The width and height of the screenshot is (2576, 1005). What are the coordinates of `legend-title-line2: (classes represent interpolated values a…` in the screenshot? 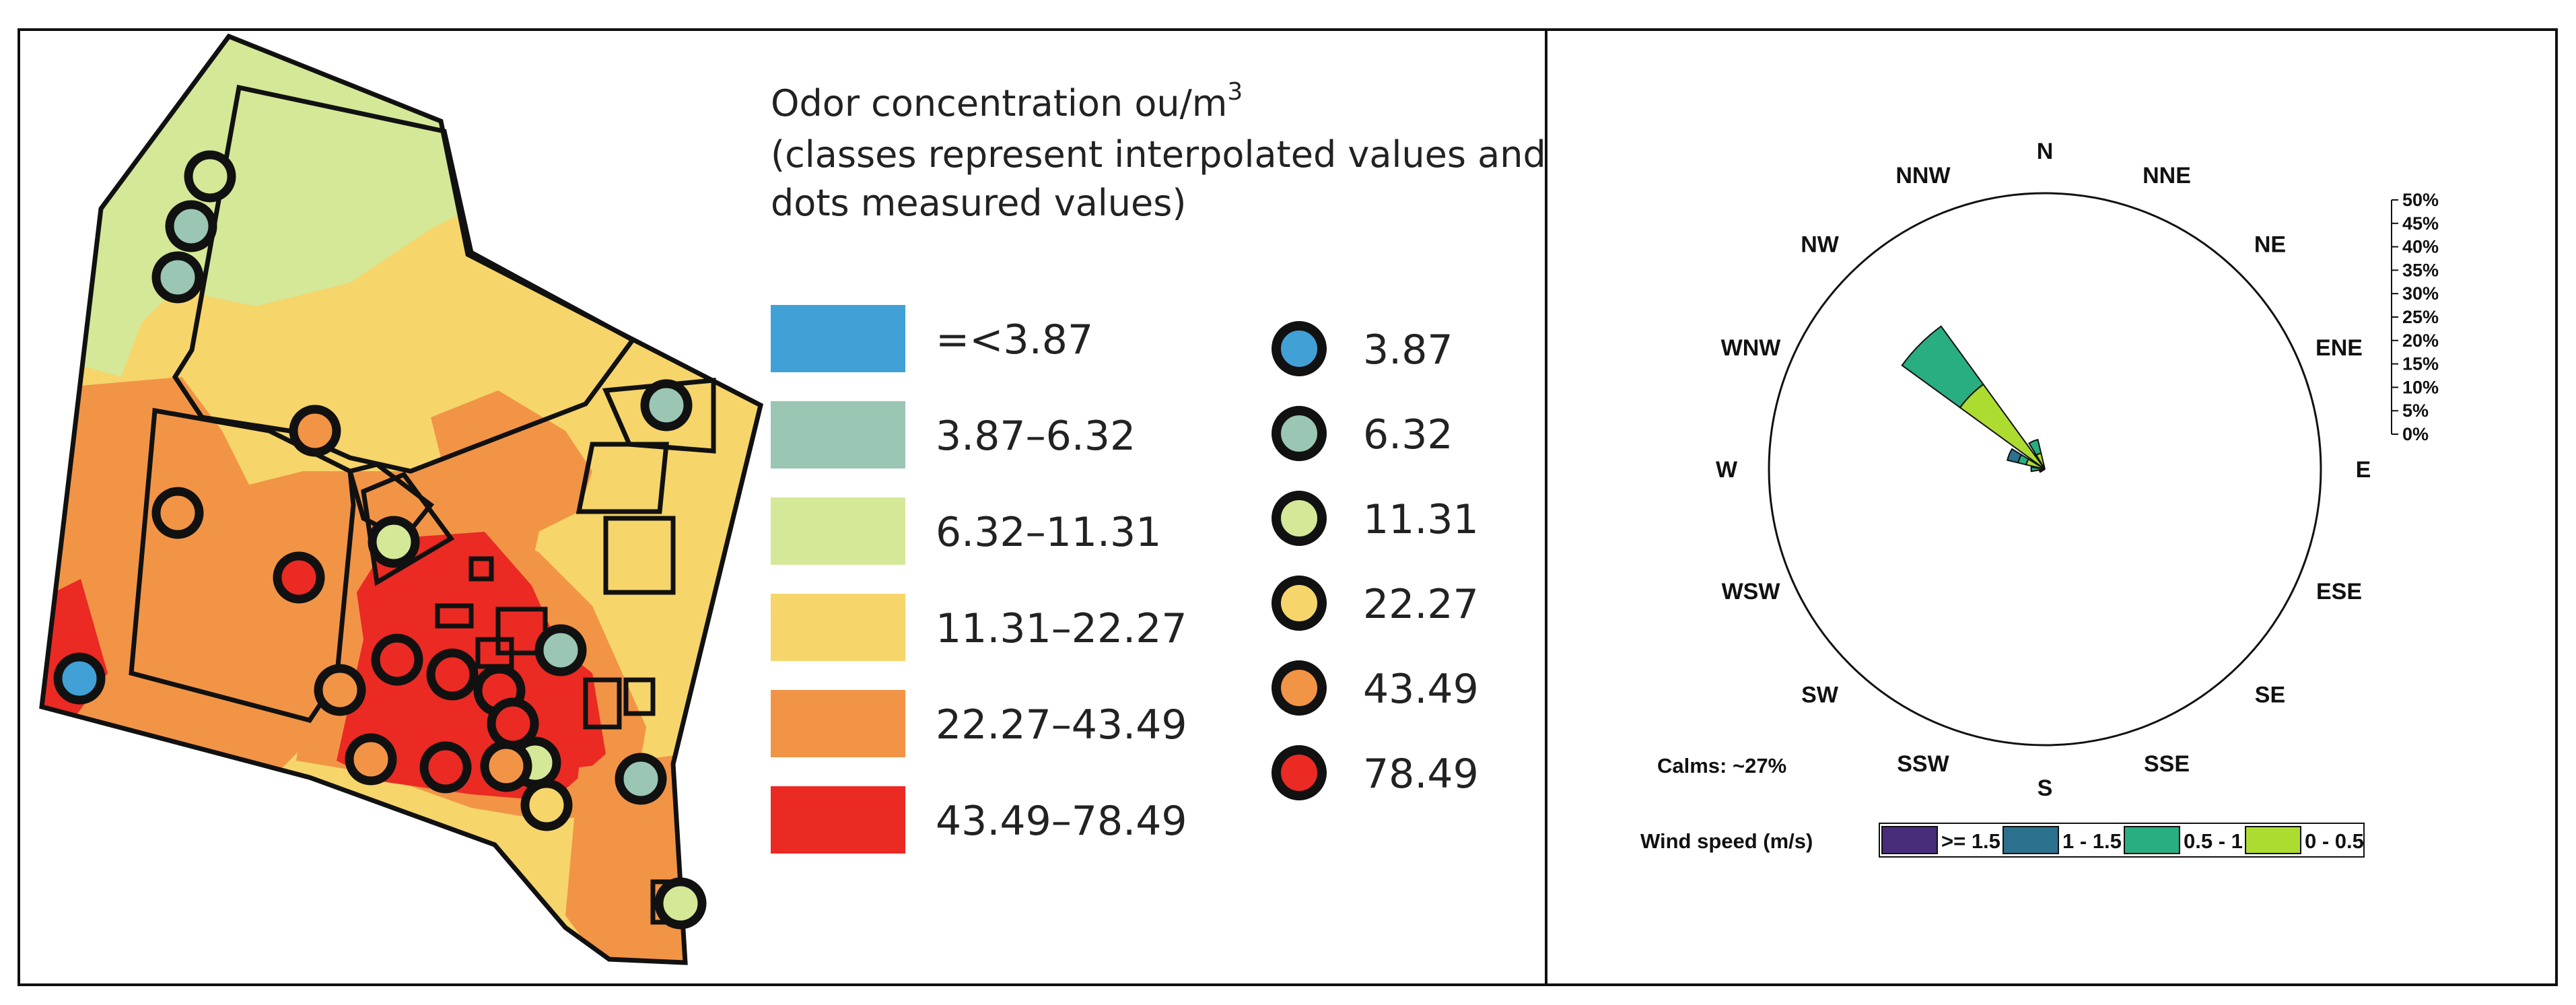 It's located at (1158, 154).